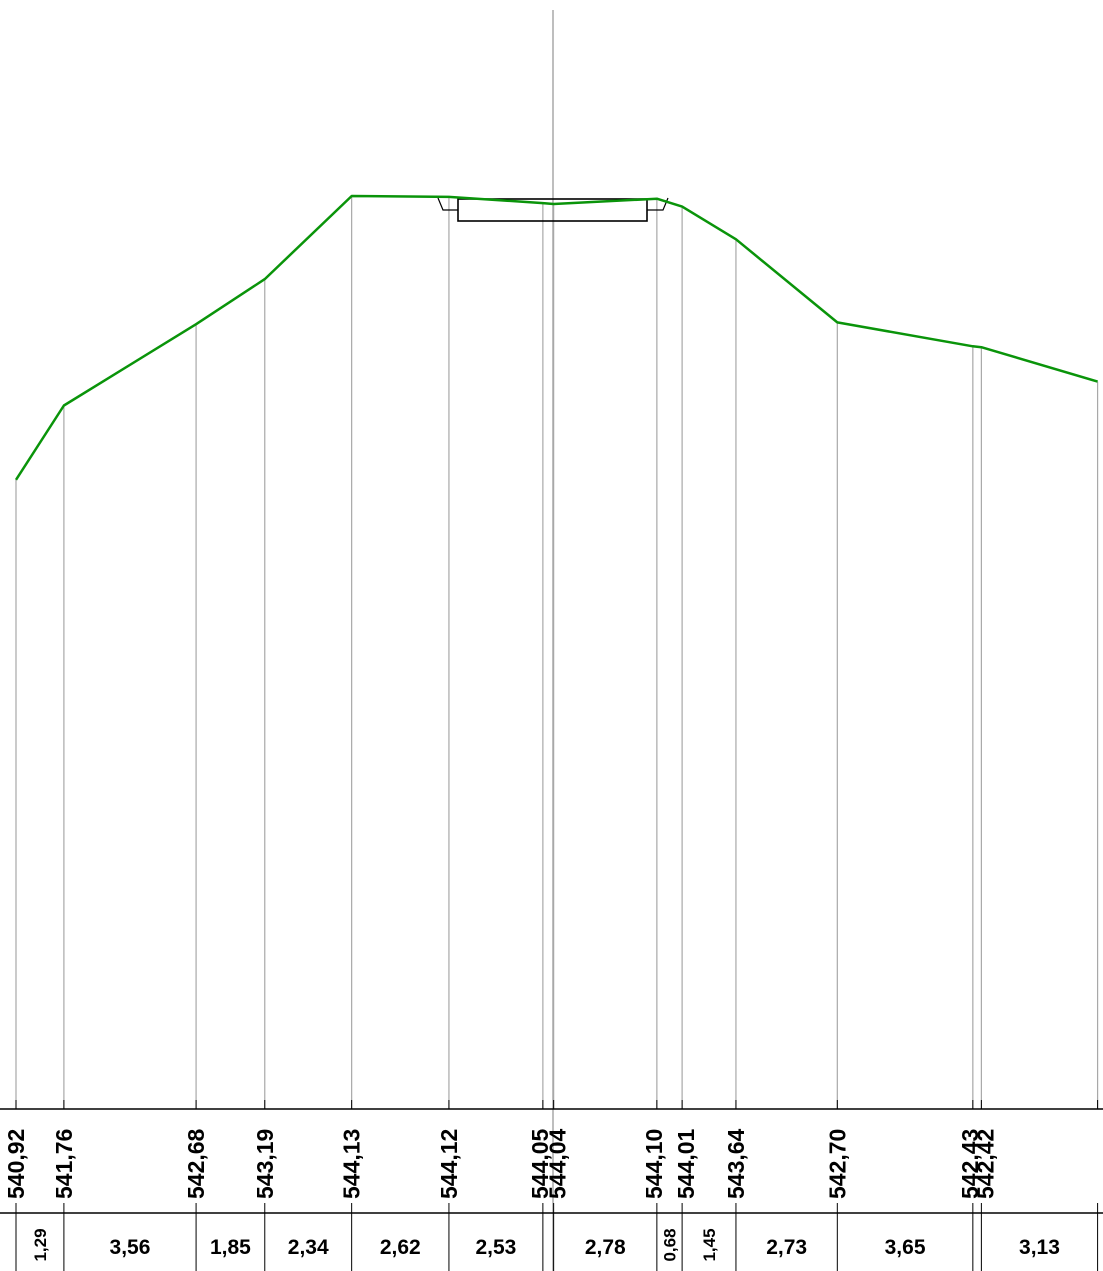 The image size is (1103, 1271). What do you see at coordinates (605, 1247) in the screenshot?
I see `distance-label: 2,78` at bounding box center [605, 1247].